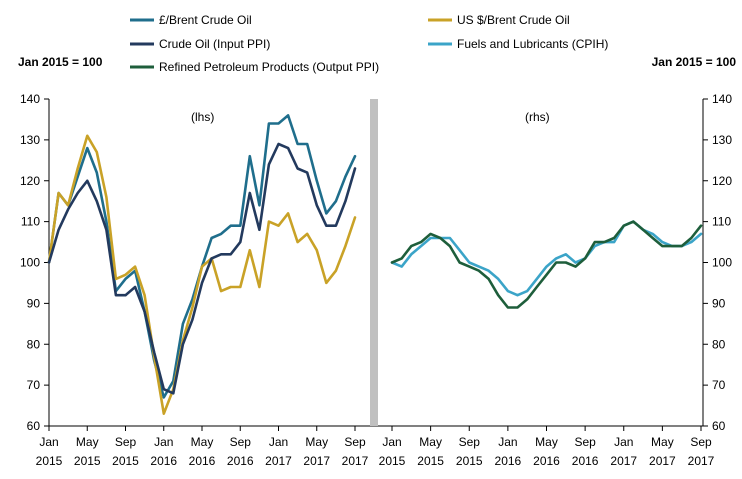 The width and height of the screenshot is (742, 479). I want to click on right-y-tick-label: 70, so click(719, 385).